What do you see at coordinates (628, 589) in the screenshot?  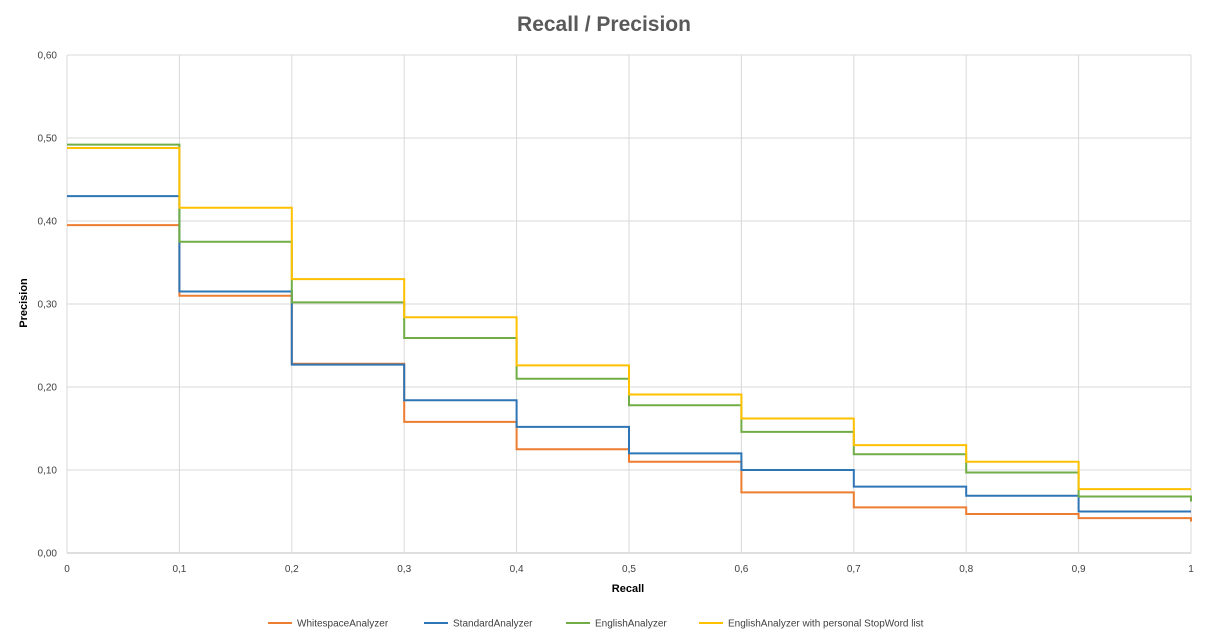 I see `x-axis-label: Recall` at bounding box center [628, 589].